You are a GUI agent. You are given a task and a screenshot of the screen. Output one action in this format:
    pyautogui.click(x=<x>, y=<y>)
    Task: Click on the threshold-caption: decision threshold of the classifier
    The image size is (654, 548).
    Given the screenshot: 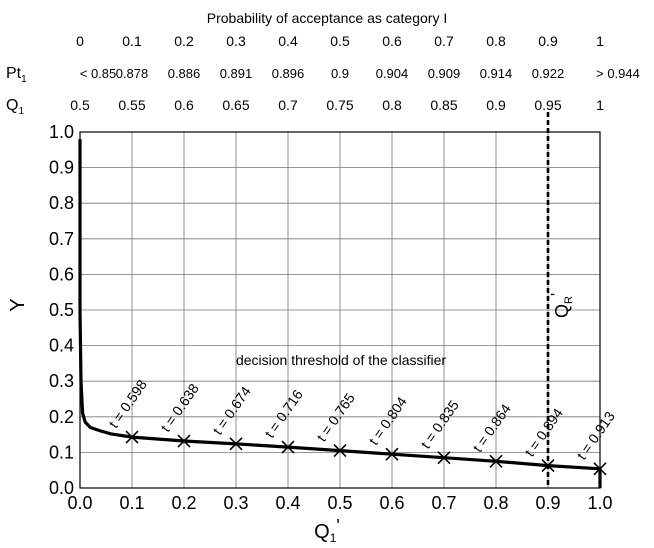 What is the action you would take?
    pyautogui.click(x=341, y=360)
    